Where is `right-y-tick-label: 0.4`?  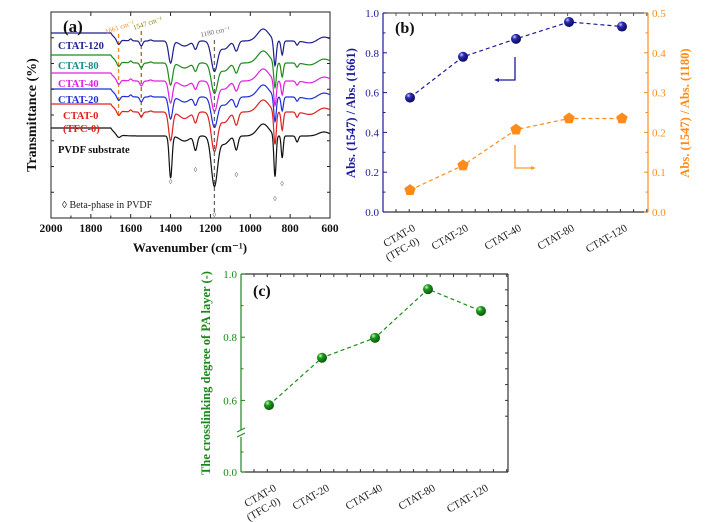
right-y-tick-label: 0.4 is located at coordinates (659, 54).